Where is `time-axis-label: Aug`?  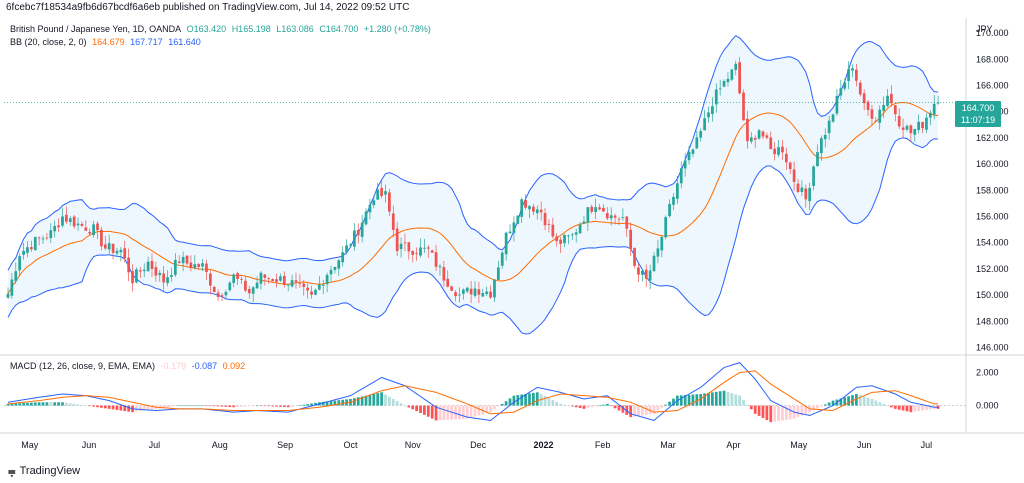 time-axis-label: Aug is located at coordinates (220, 445).